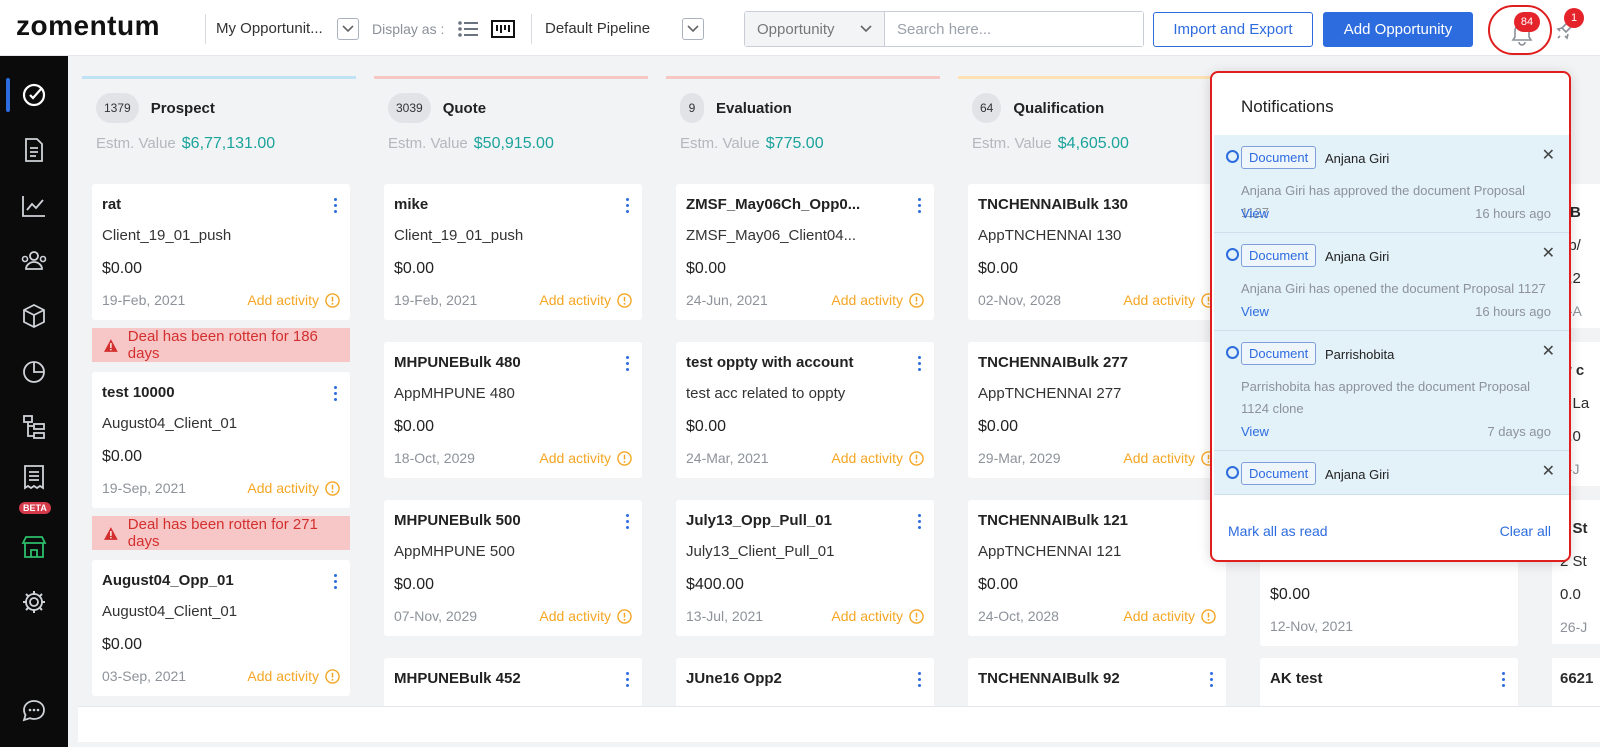  I want to click on marketplace-icon, so click(34, 547).